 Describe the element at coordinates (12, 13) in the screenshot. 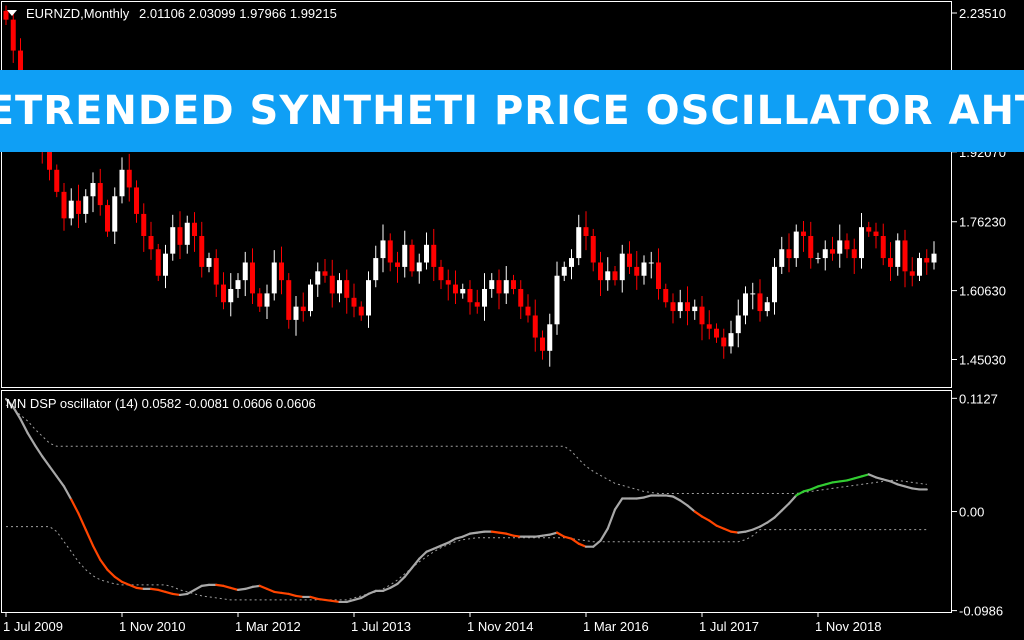

I see `chart-menu-triangle-icon` at that location.